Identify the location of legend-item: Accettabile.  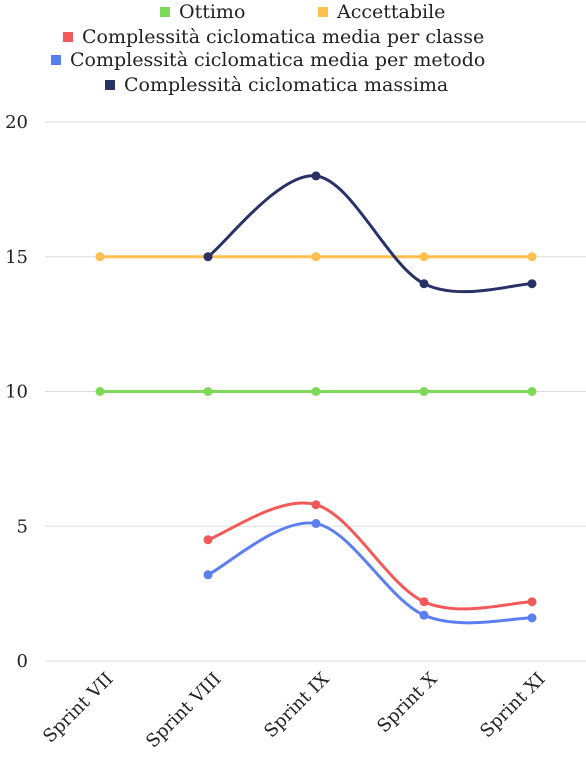
(381, 12).